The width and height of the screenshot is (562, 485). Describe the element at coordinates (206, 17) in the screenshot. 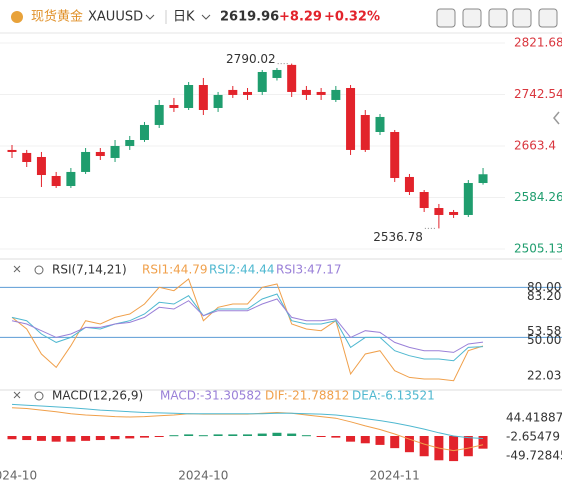

I see `dropdown-arrow` at that location.